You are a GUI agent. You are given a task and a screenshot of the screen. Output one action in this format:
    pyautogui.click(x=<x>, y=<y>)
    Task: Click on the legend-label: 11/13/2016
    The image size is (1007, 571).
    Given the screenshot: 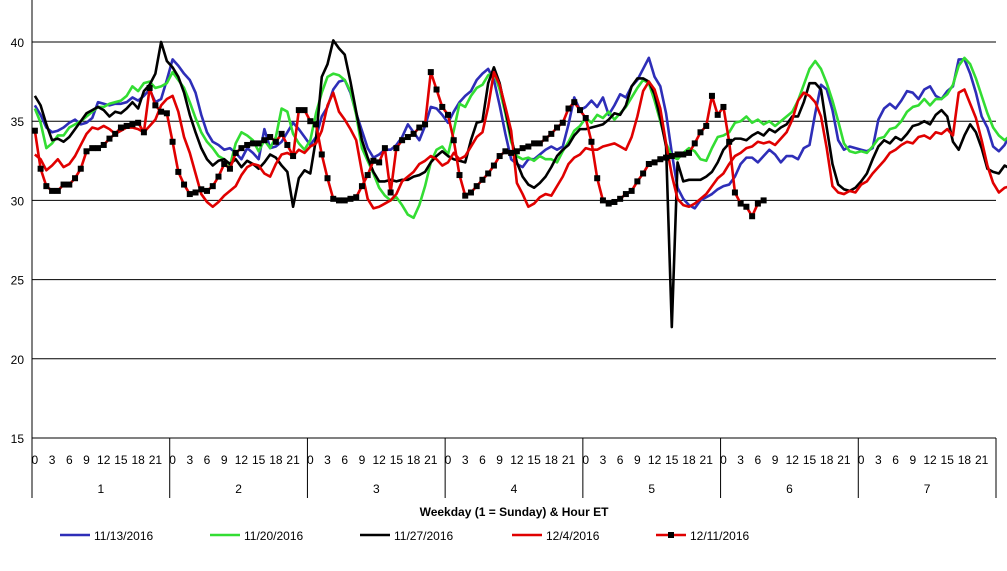 What is the action you would take?
    pyautogui.click(x=123, y=536)
    